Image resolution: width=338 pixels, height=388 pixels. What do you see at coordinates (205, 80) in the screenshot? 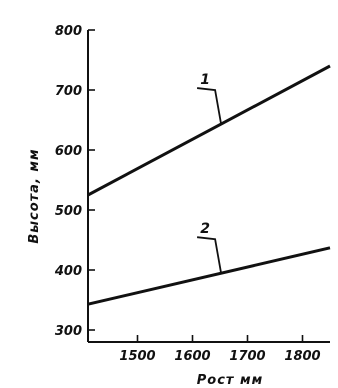
I see `series-label-1: 1` at bounding box center [205, 80].